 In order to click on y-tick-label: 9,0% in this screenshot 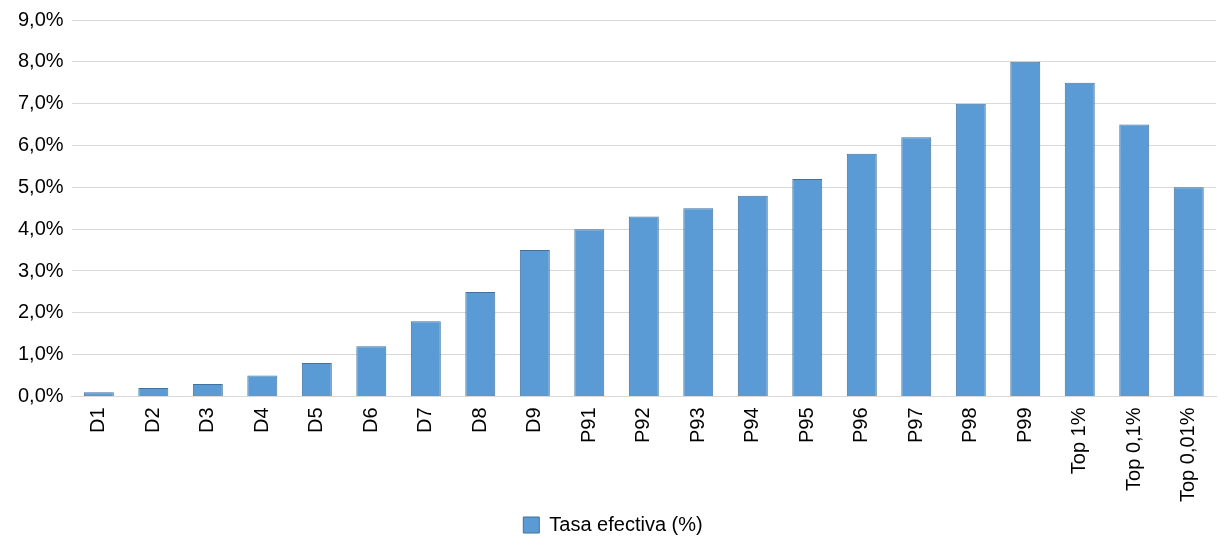, I will do `click(40, 18)`.